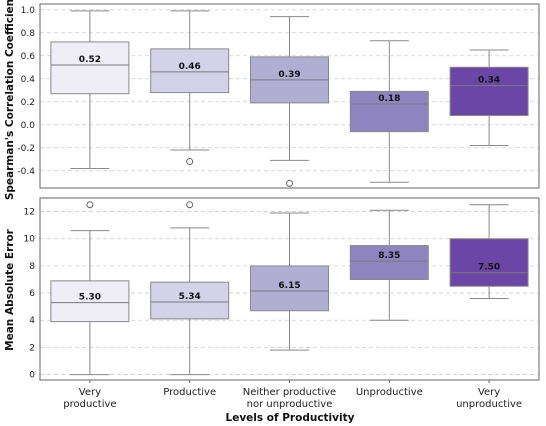  I want to click on x-tick-label: Neither productive nor unproductive, so click(289, 398).